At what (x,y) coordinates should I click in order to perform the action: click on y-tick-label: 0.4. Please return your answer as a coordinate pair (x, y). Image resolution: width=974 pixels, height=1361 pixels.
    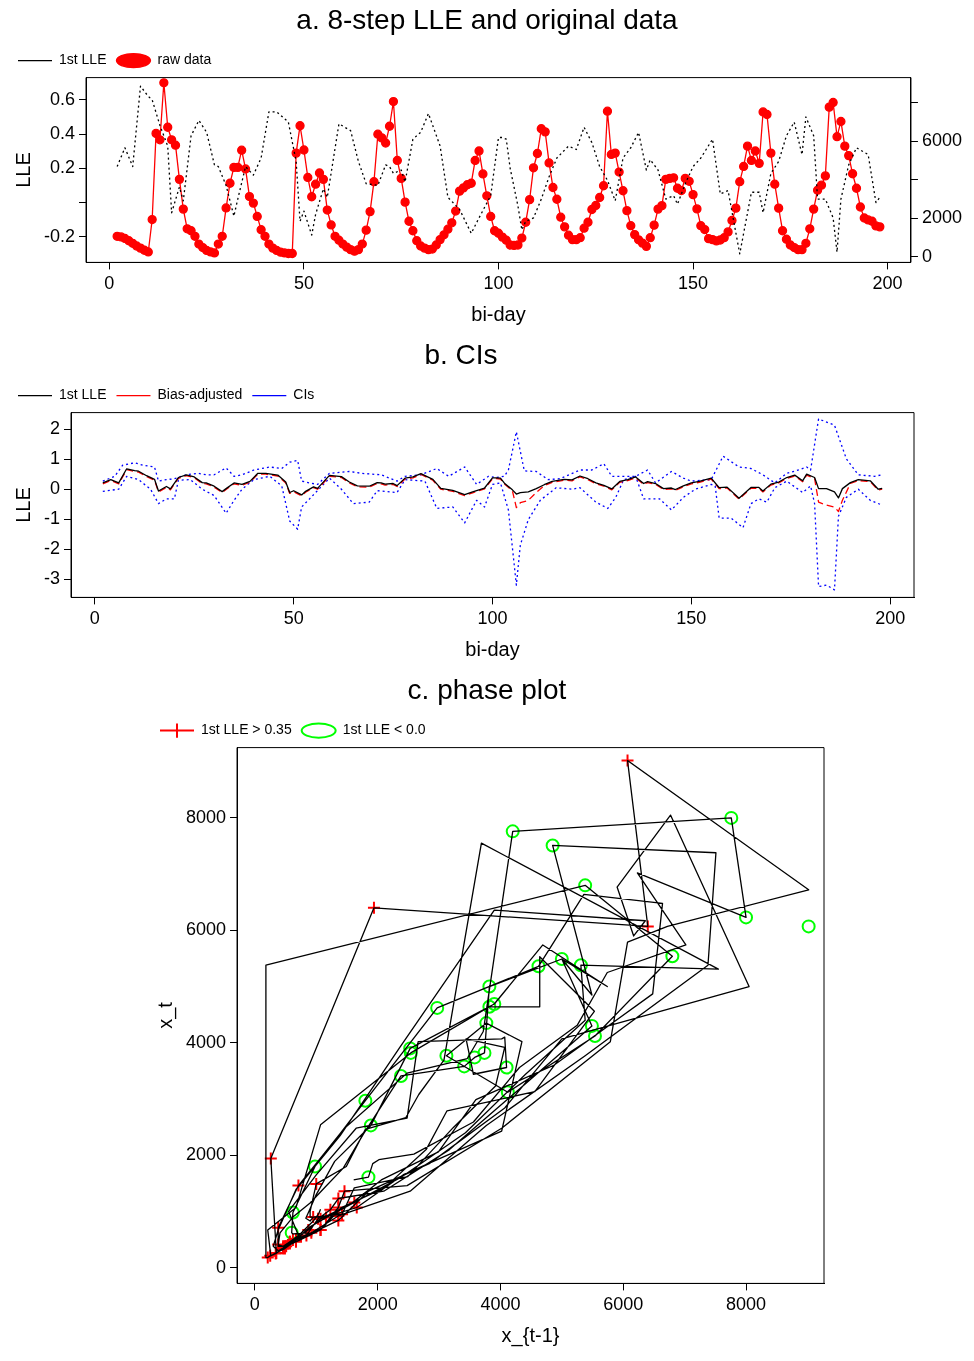
    Looking at the image, I should click on (62, 133).